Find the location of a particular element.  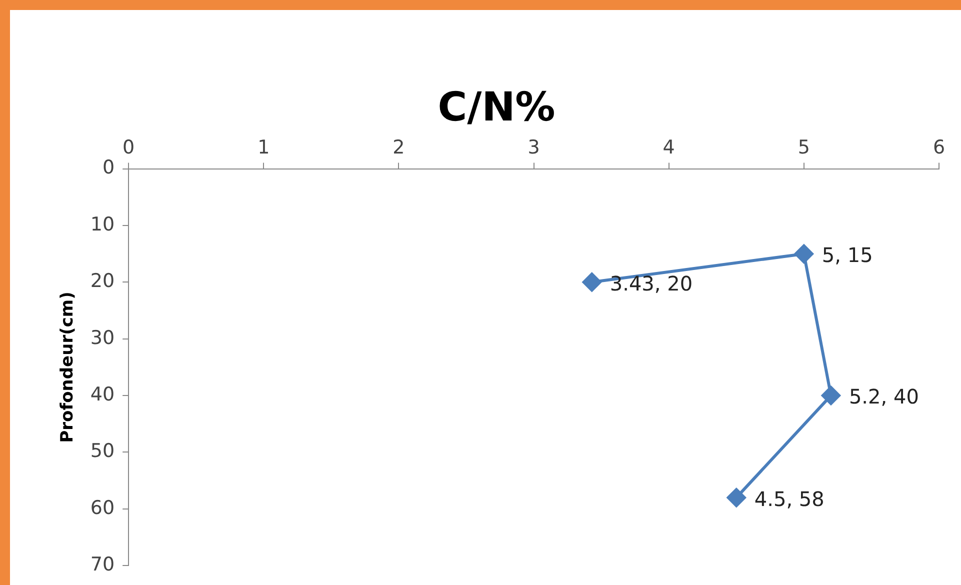

chart-title: C/N% is located at coordinates (497, 107).